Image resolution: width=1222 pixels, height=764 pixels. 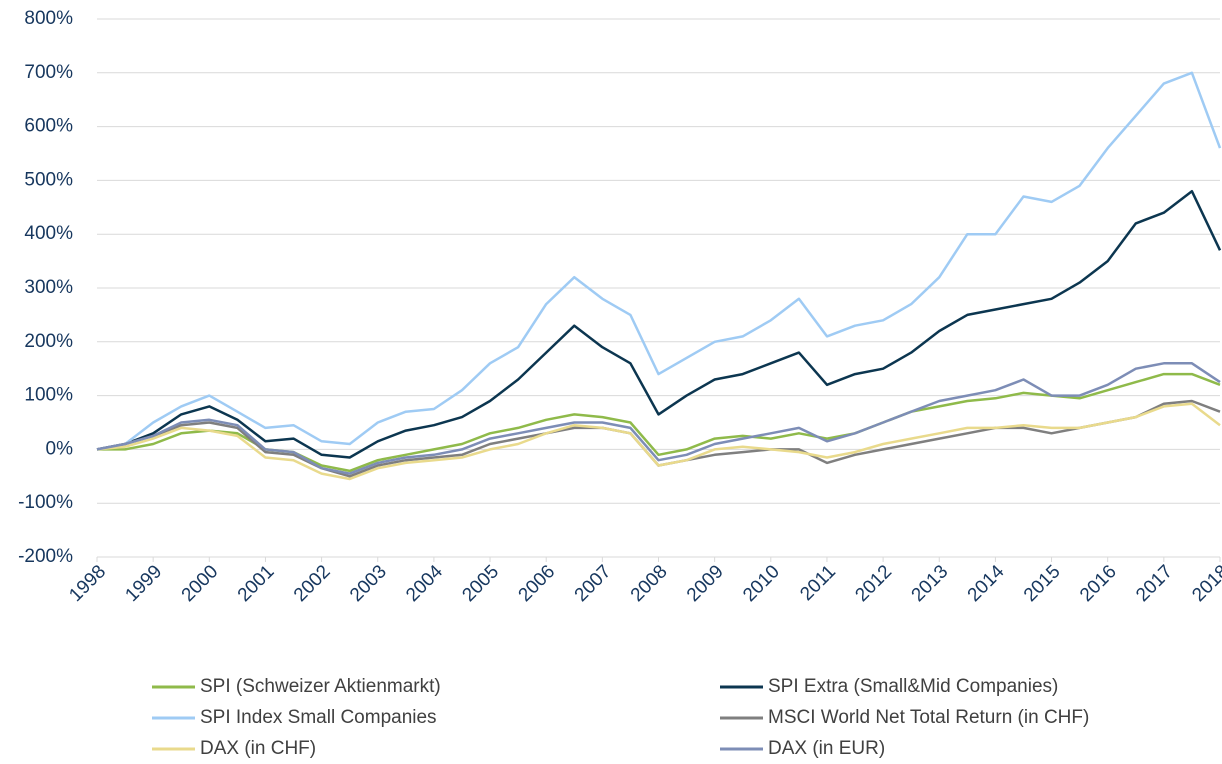 I want to click on y-tick-label: 600%, so click(x=48, y=126).